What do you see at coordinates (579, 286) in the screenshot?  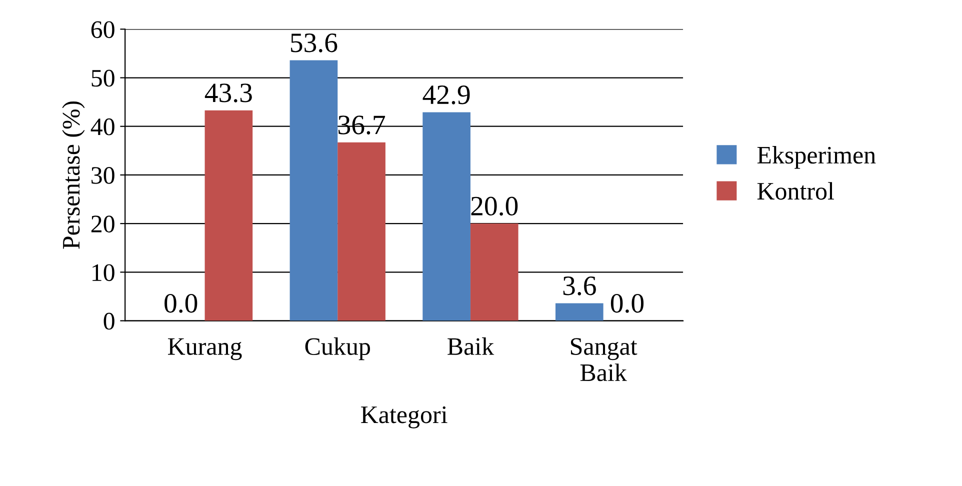 I see `data-label: 3.6` at bounding box center [579, 286].